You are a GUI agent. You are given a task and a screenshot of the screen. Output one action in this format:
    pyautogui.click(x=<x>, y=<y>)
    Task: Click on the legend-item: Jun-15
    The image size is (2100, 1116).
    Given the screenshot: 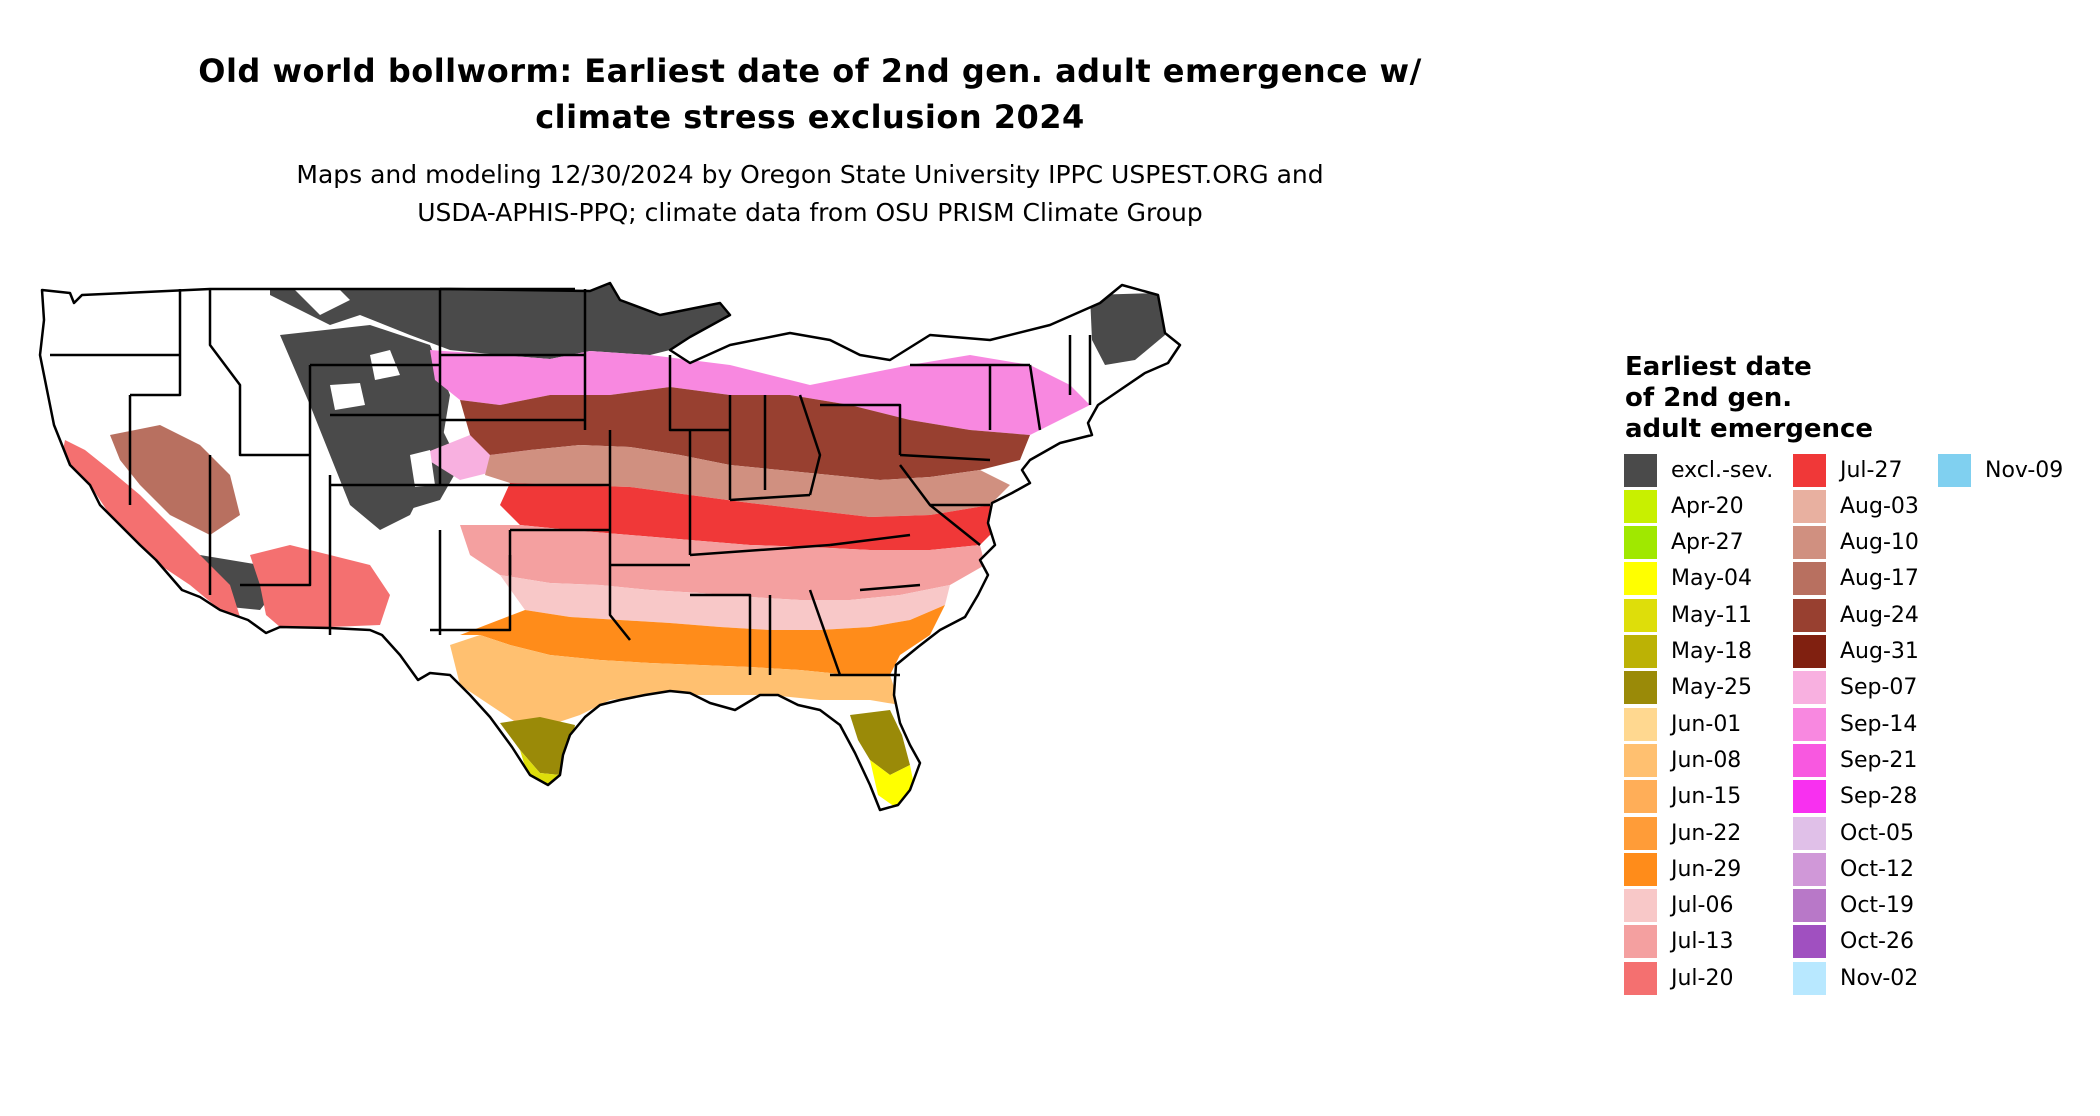 What is the action you would take?
    pyautogui.click(x=1682, y=797)
    